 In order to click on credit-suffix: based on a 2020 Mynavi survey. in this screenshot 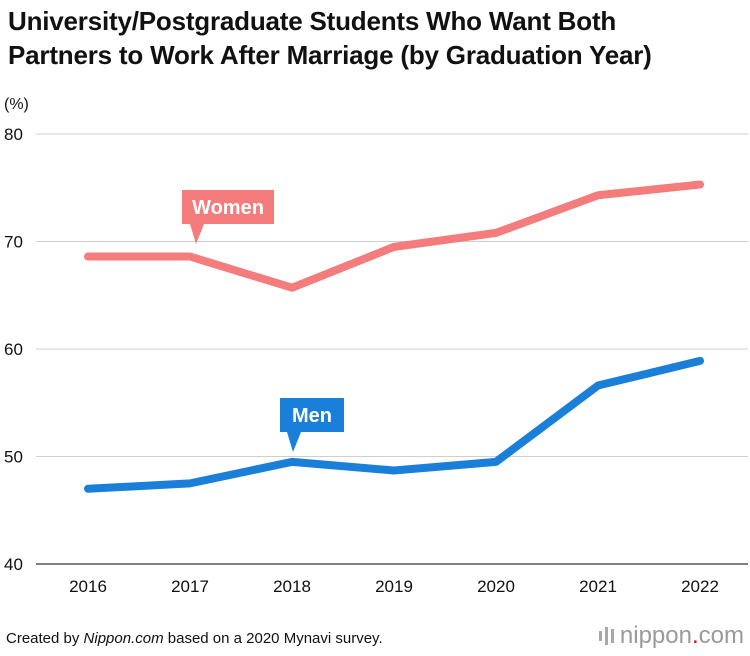, I will do `click(273, 638)`.